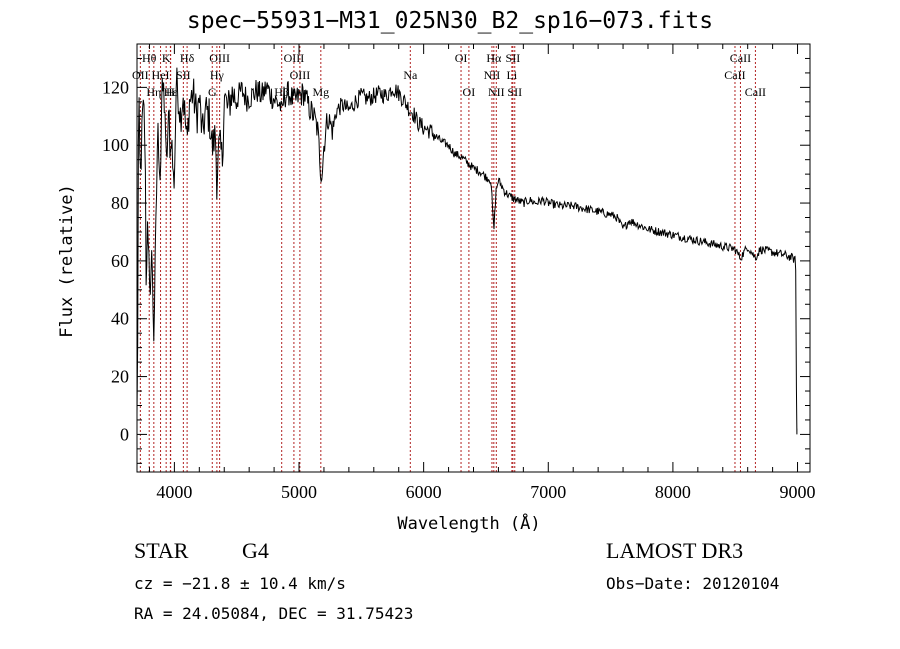 The image size is (900, 649). Describe the element at coordinates (299, 492) in the screenshot. I see `x-tick-label: 5000` at that location.